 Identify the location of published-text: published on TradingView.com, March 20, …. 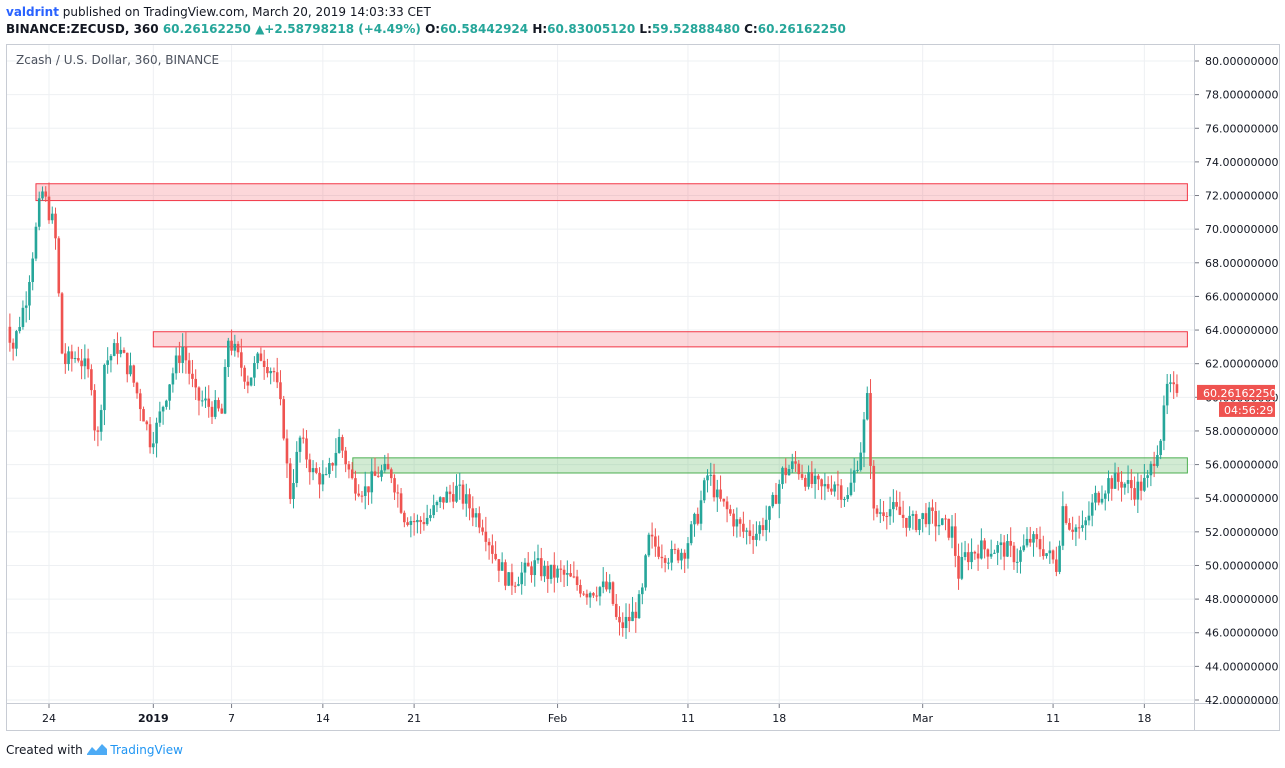
(244, 12).